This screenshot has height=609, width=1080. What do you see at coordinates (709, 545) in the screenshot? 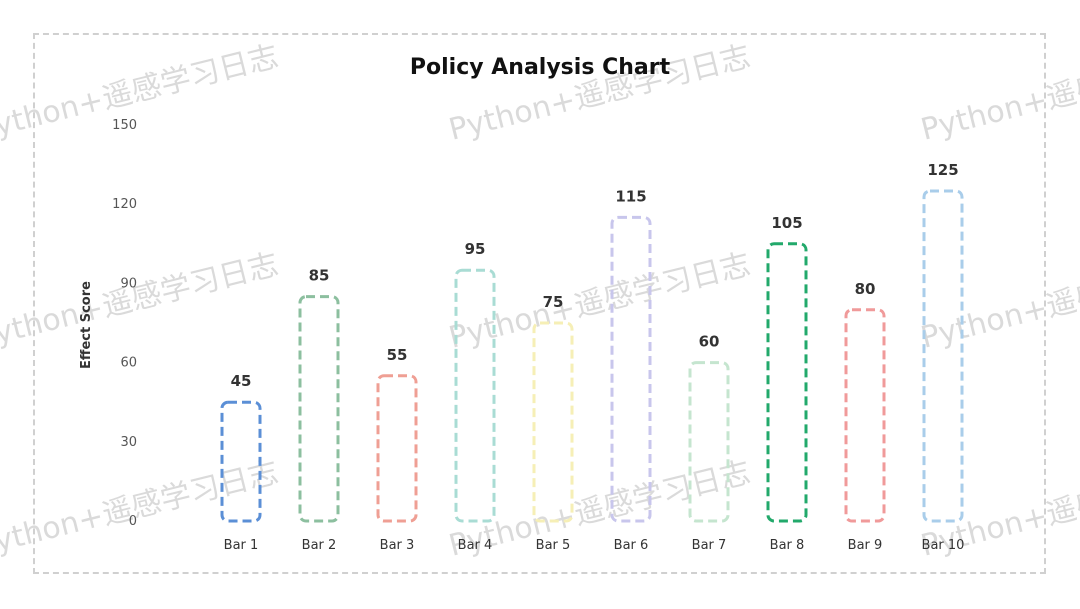
I see `x-tick-label: Bar 7` at bounding box center [709, 545].